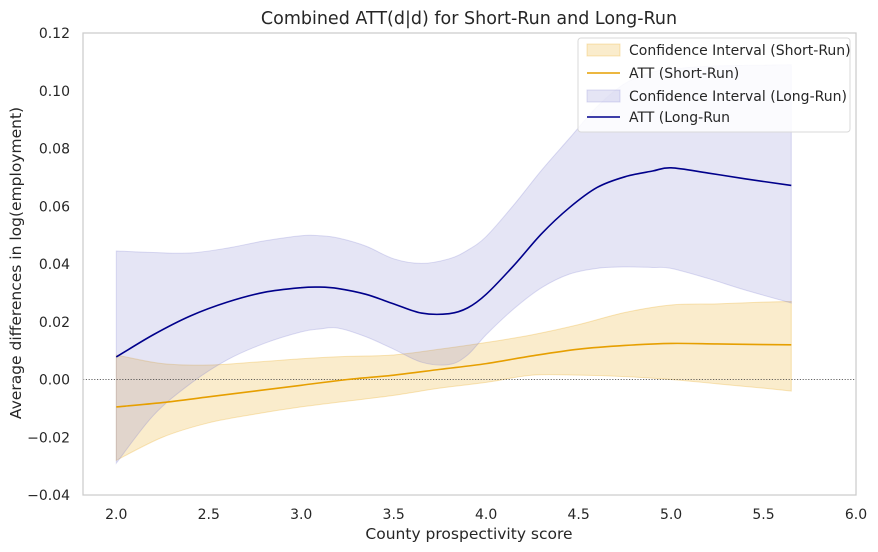 The image size is (878, 552). I want to click on x-tick-label: 3.5, so click(394, 515).